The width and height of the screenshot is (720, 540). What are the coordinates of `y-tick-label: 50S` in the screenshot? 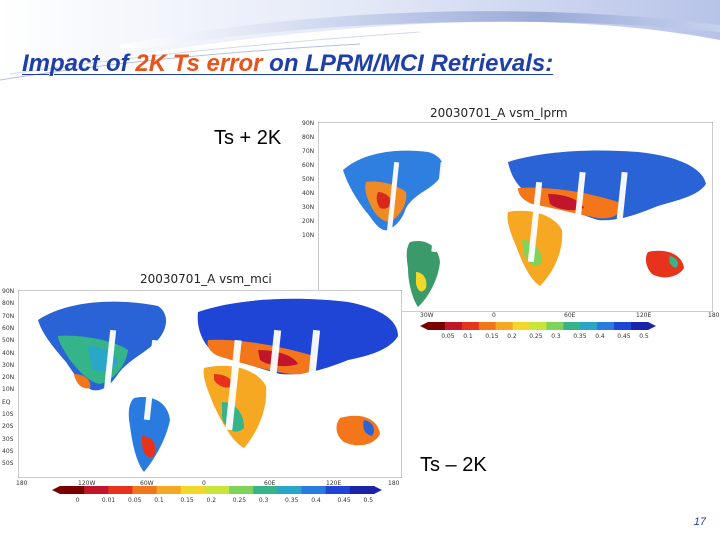 It's located at (8, 464).